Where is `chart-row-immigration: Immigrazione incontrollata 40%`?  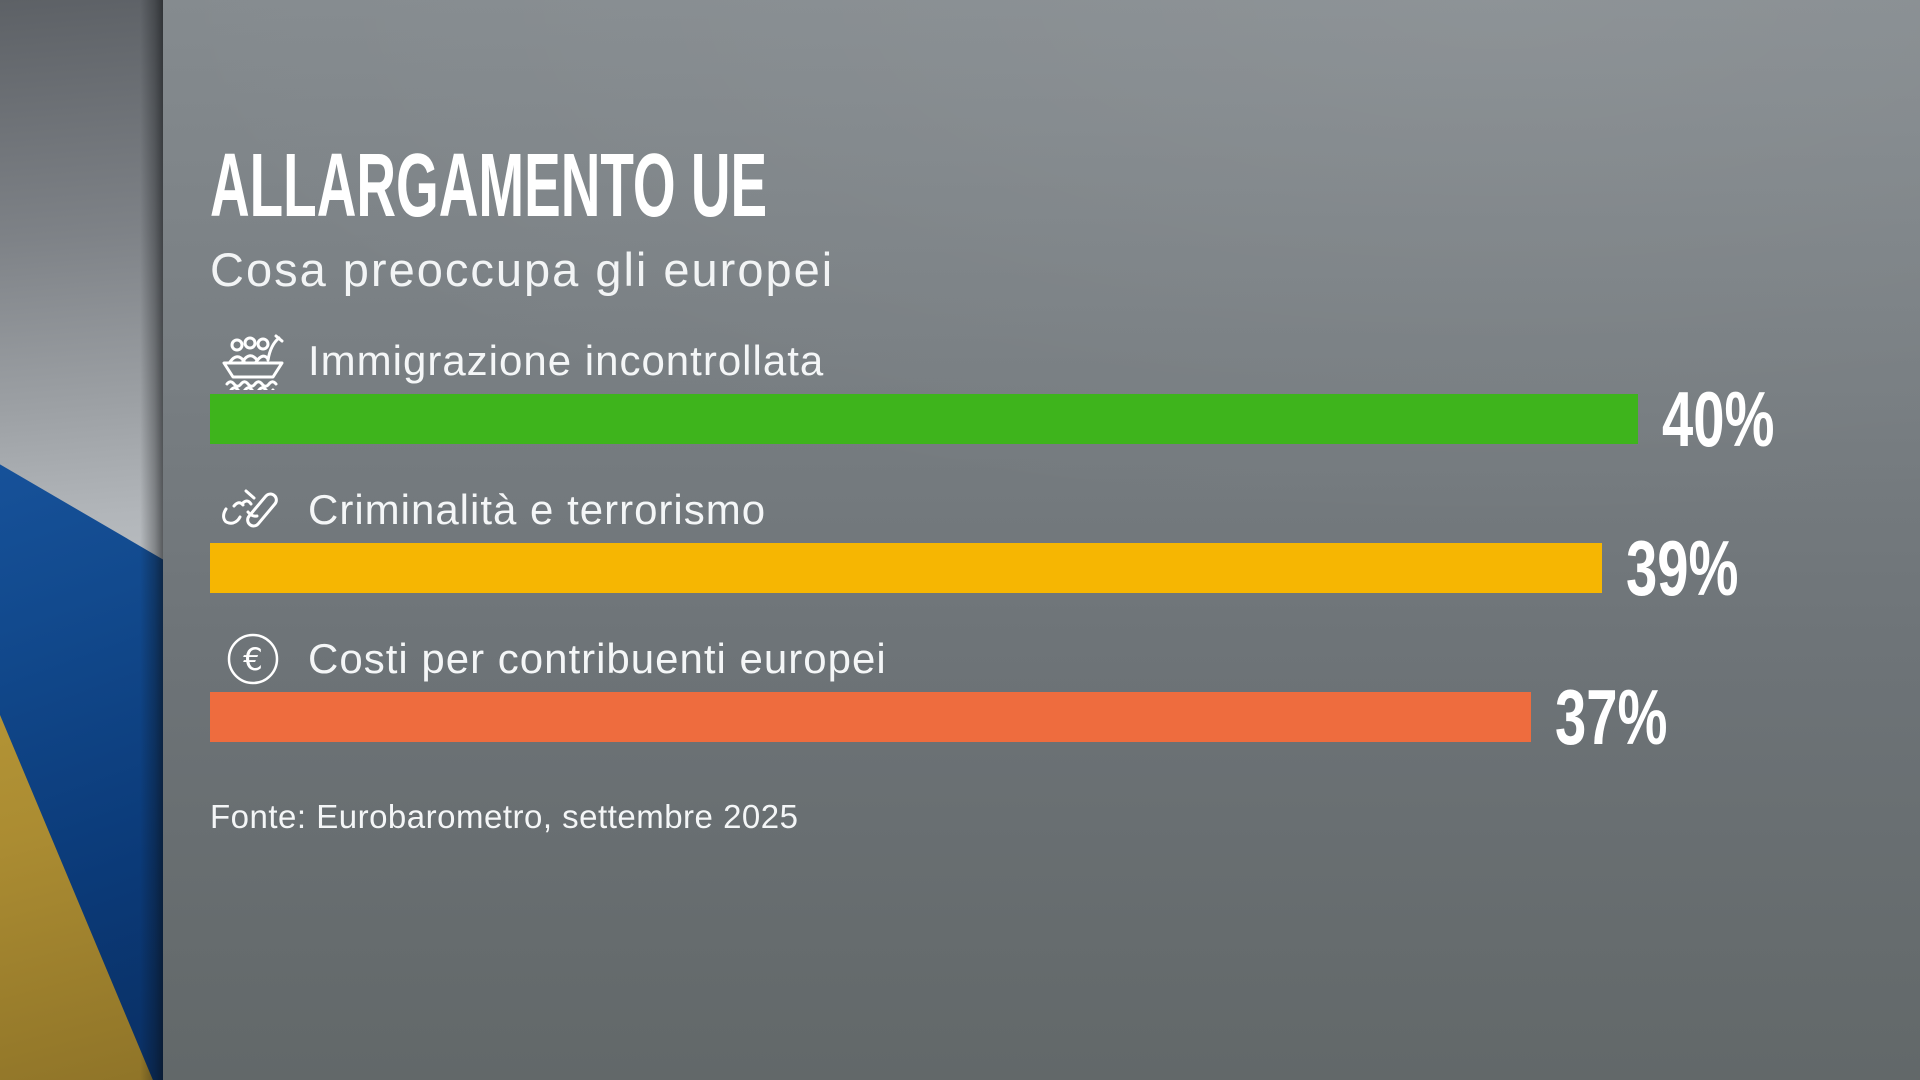 chart-row-immigration: Immigrazione incontrollata 40% is located at coordinates (1040, 397).